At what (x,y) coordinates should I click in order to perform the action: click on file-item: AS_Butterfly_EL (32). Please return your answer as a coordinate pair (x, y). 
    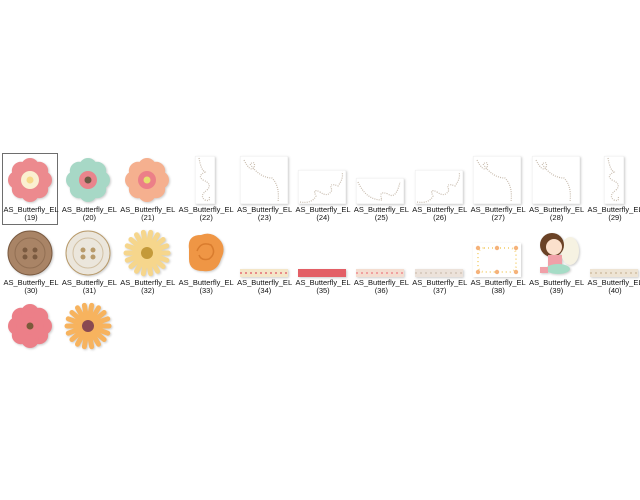
    Looking at the image, I should click on (147, 262).